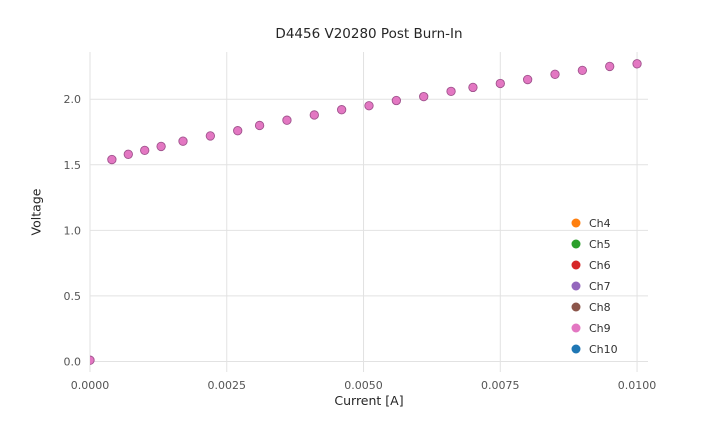 The width and height of the screenshot is (720, 432). Describe the element at coordinates (600, 244) in the screenshot. I see `legend-label: Ch5` at that location.